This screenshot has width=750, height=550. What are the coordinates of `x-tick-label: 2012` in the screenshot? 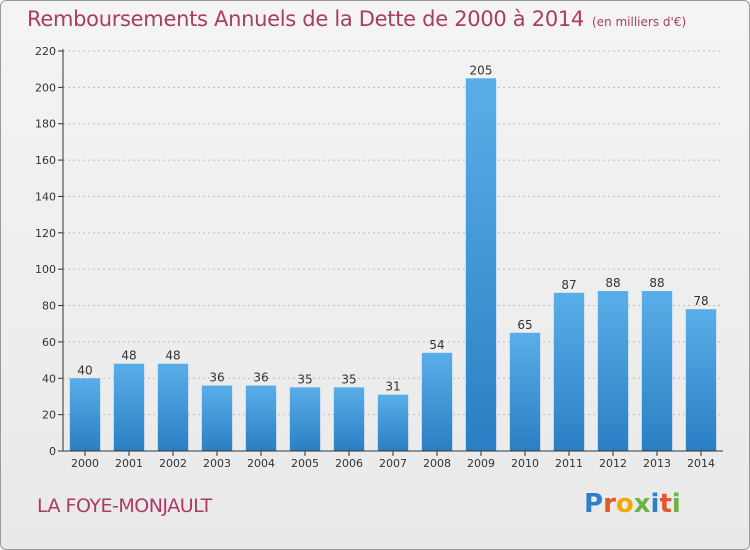 It's located at (613, 463).